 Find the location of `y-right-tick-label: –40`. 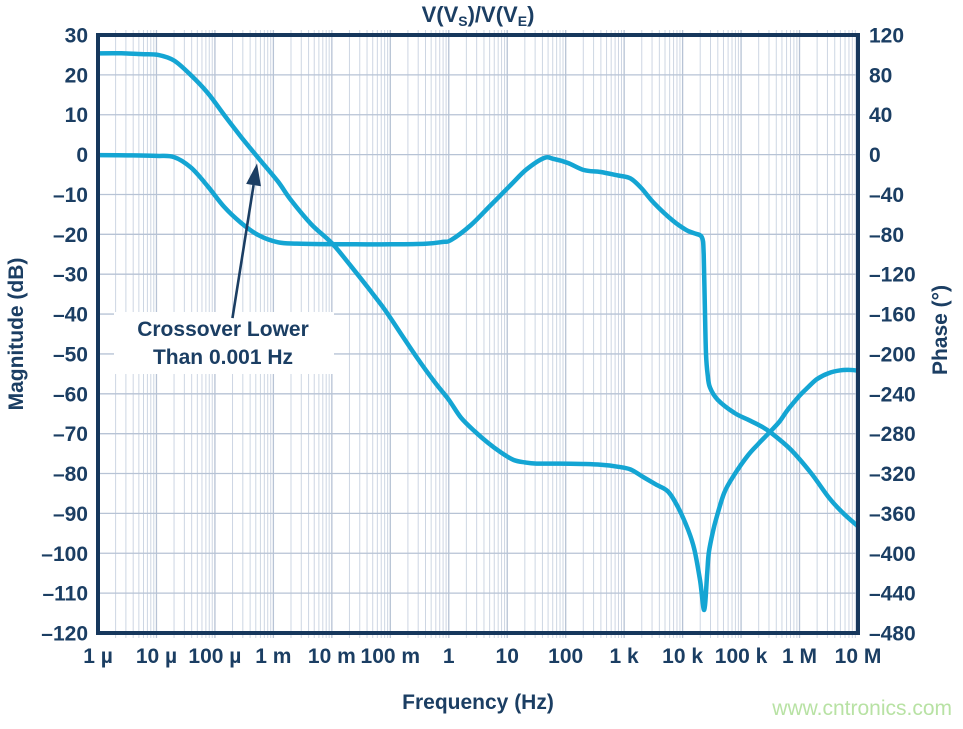

y-right-tick-label: –40 is located at coordinates (886, 195).